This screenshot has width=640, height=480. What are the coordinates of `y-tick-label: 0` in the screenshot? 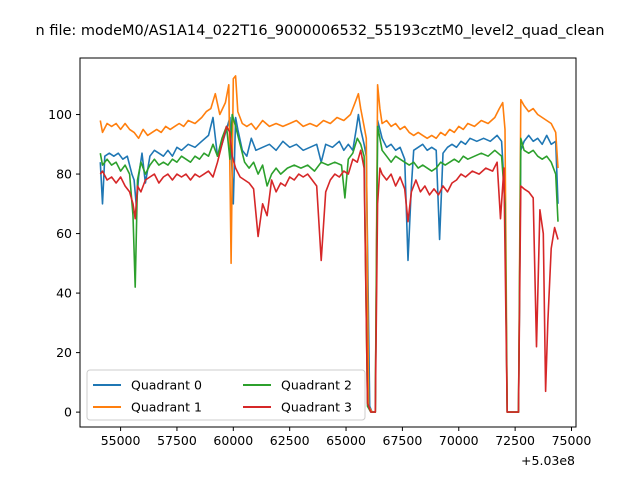 It's located at (68, 412).